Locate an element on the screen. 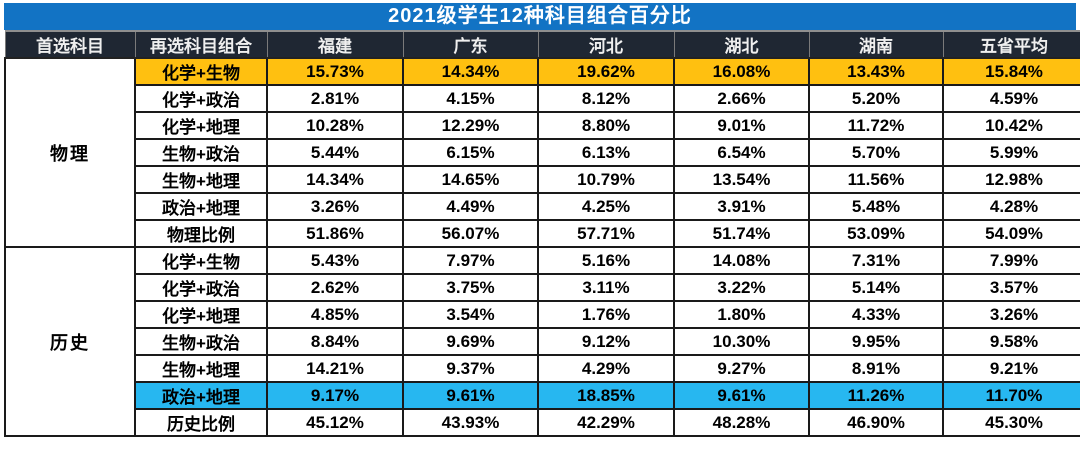 Image resolution: width=1080 pixels, height=472 pixels. percentage-cell: 7.31% is located at coordinates (876, 260).